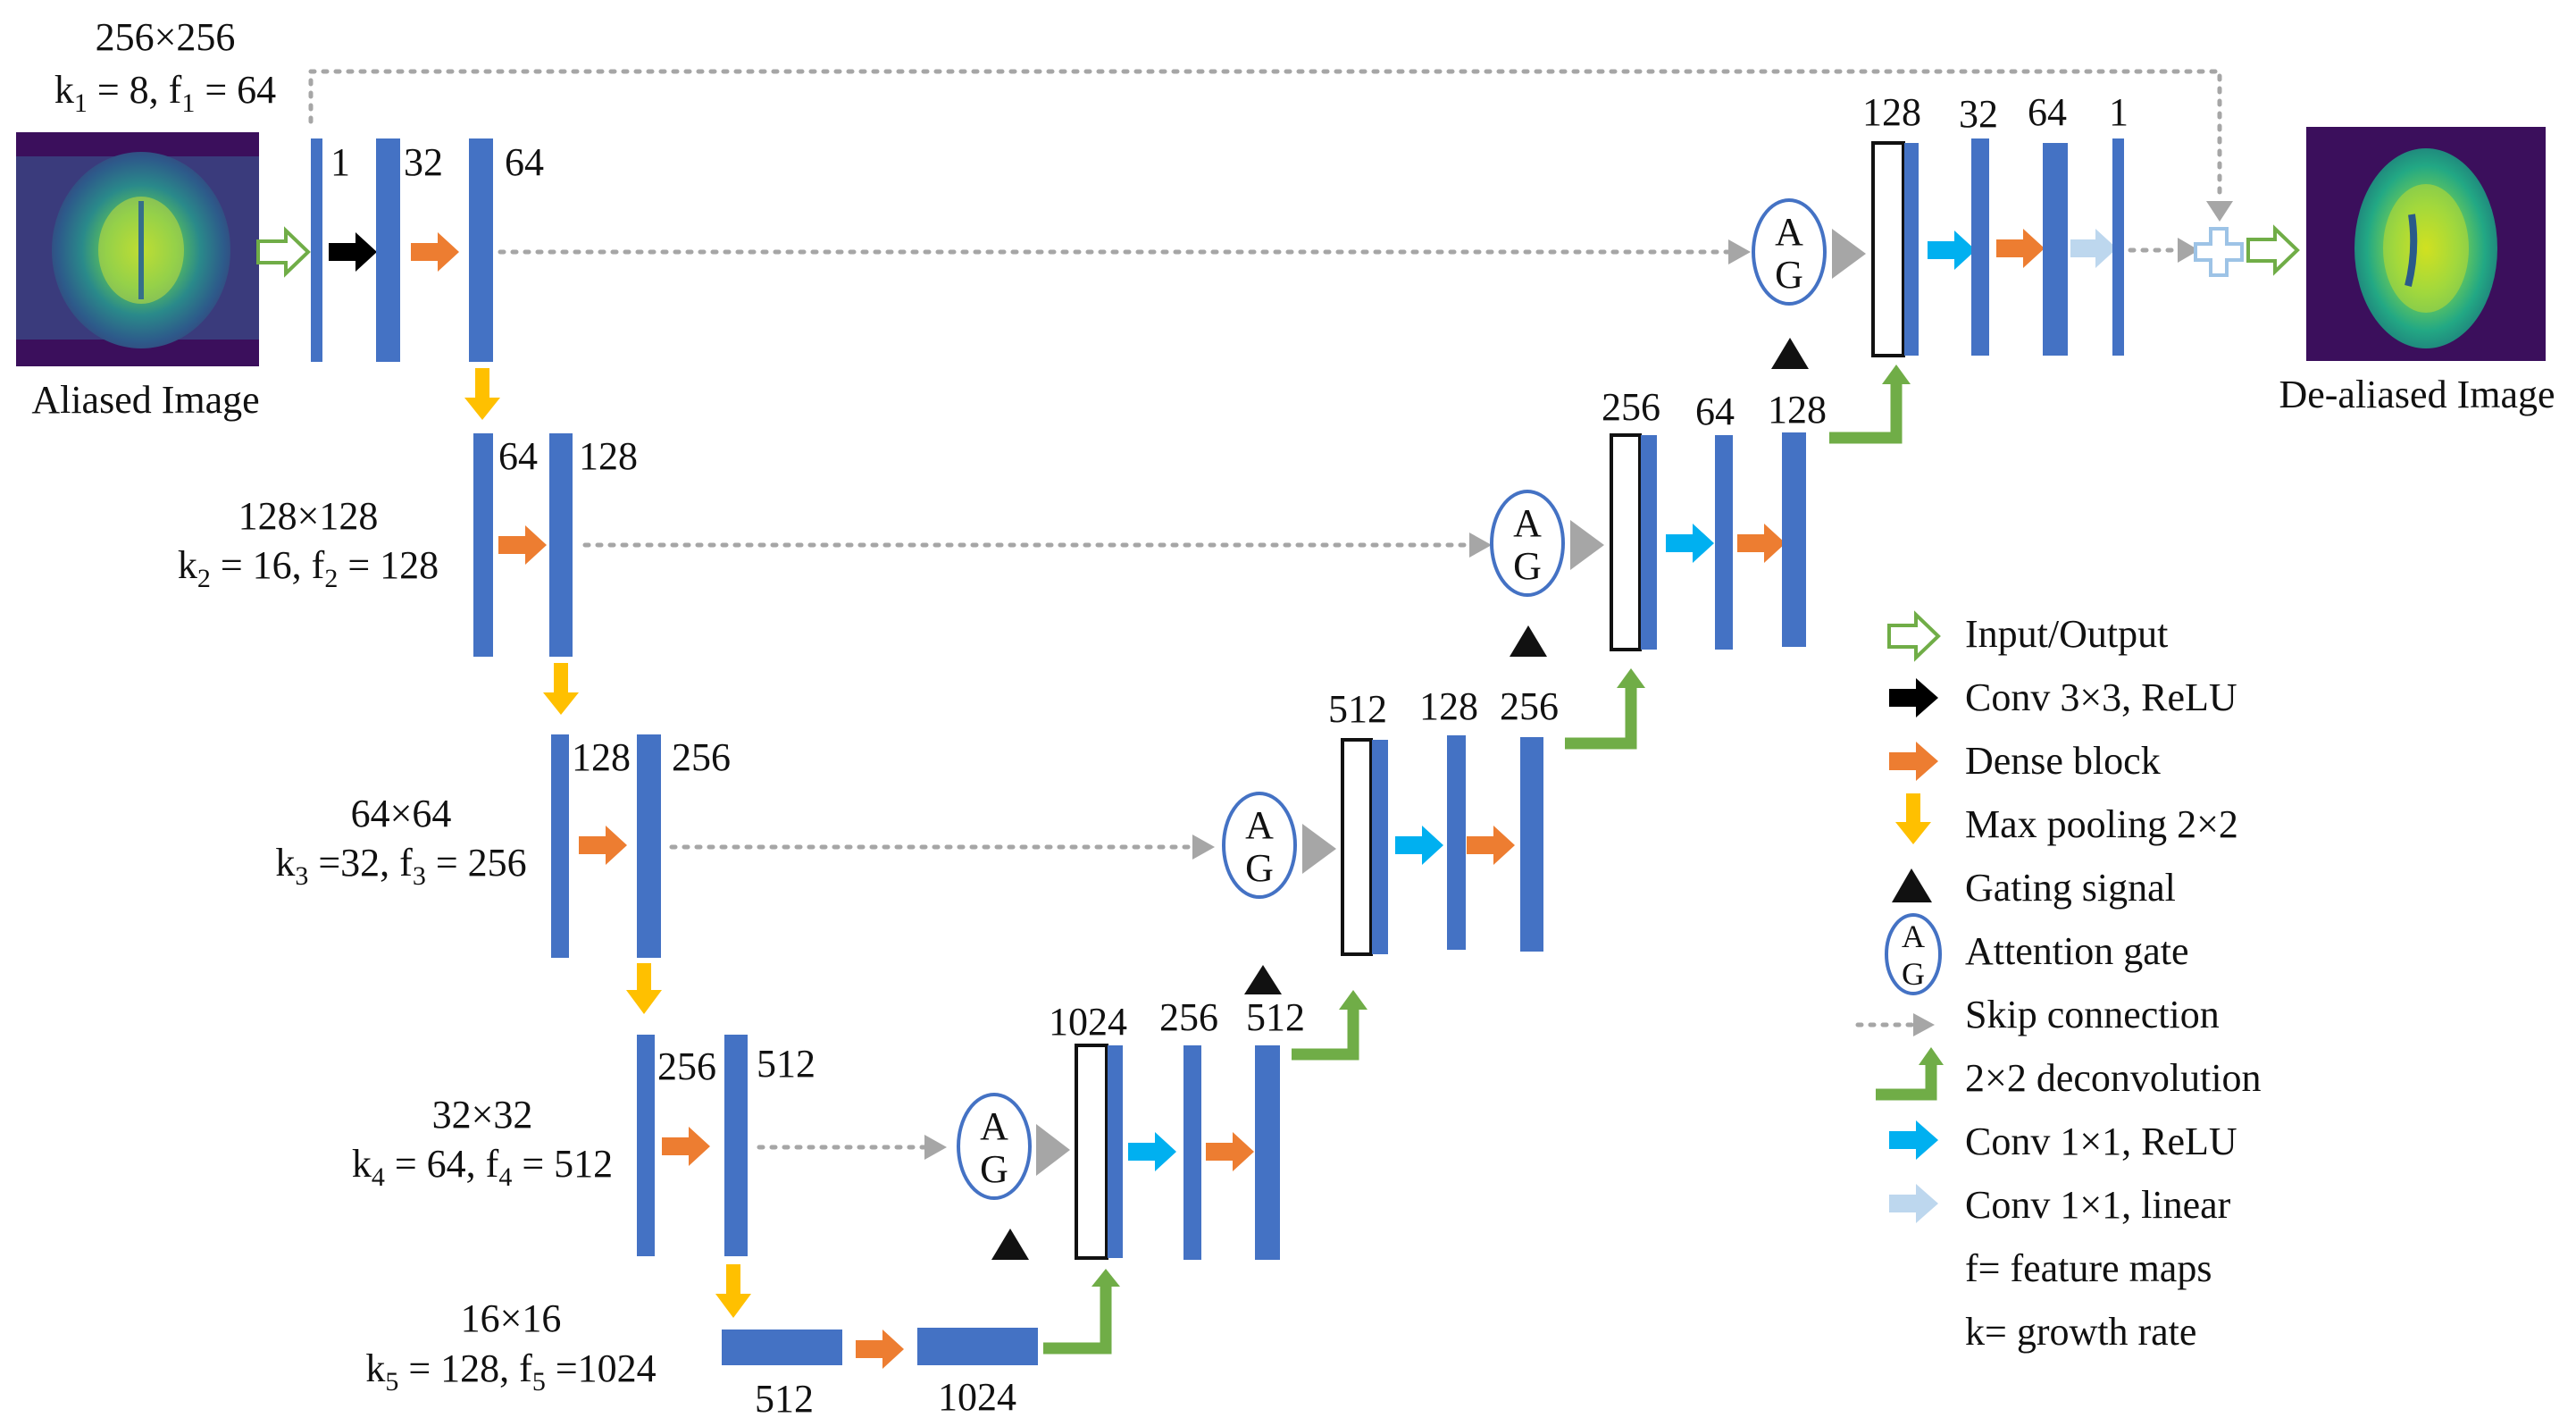 This screenshot has height=1426, width=2576. What do you see at coordinates (2102, 824) in the screenshot?
I see `legend-label-3: Max pooling 2×2` at bounding box center [2102, 824].